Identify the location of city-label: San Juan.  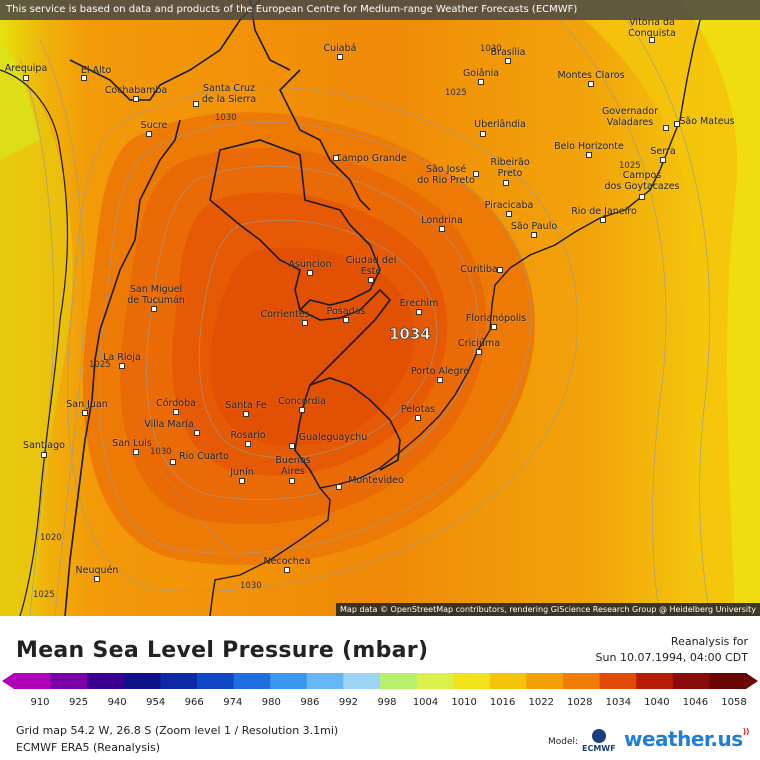
(87, 404).